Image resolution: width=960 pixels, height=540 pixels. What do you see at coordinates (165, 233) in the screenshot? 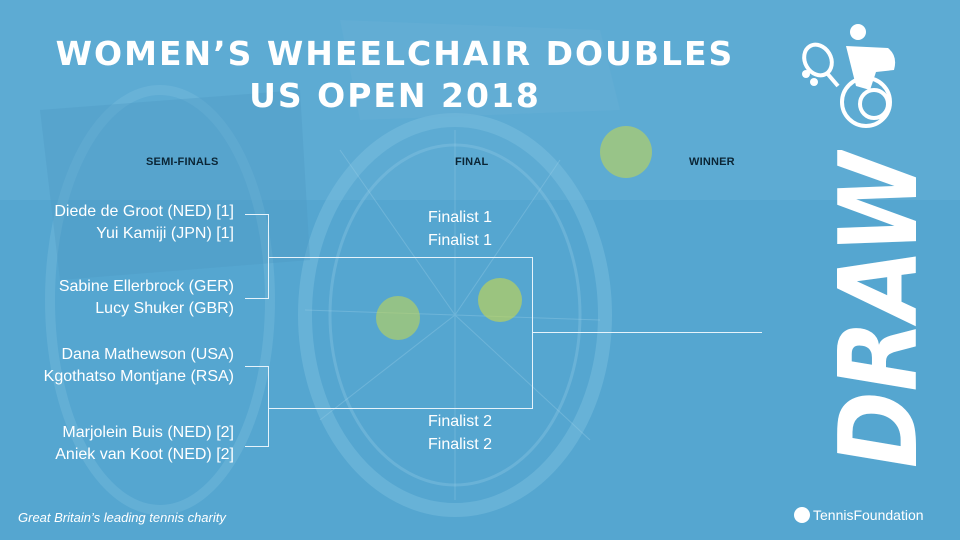
I see `semi-1-player-2: Yui Kamiji (JPN) [1]` at bounding box center [165, 233].